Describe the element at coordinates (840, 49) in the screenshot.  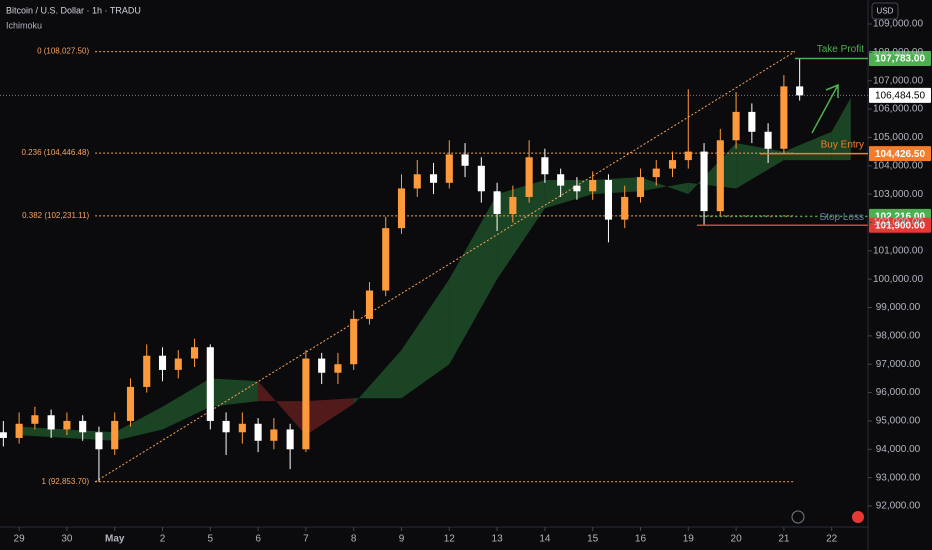
I see `trade-level-label: Take Profit` at that location.